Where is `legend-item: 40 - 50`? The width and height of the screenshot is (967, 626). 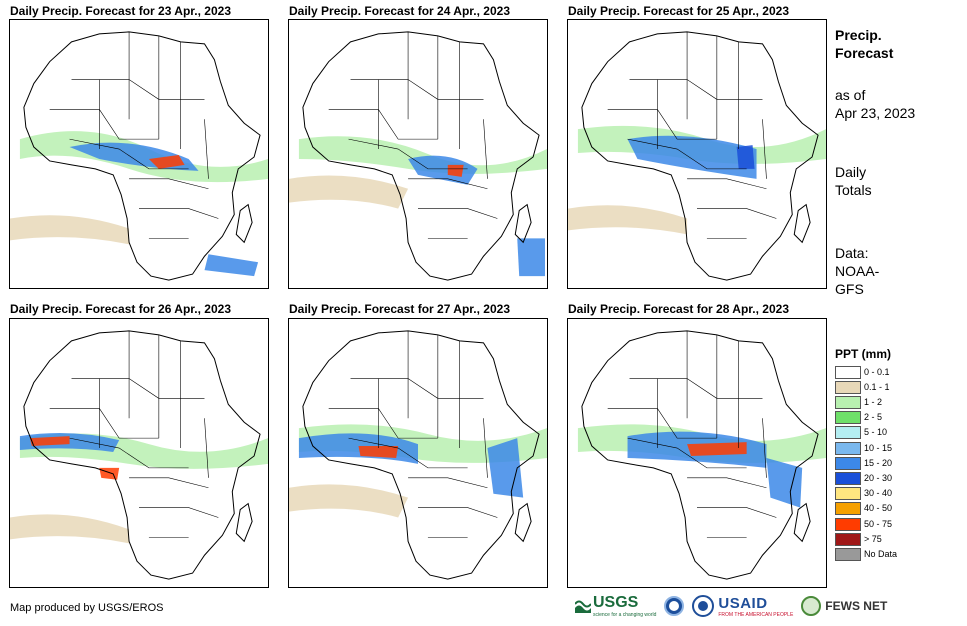 legend-item: 40 - 50 is located at coordinates (863, 509).